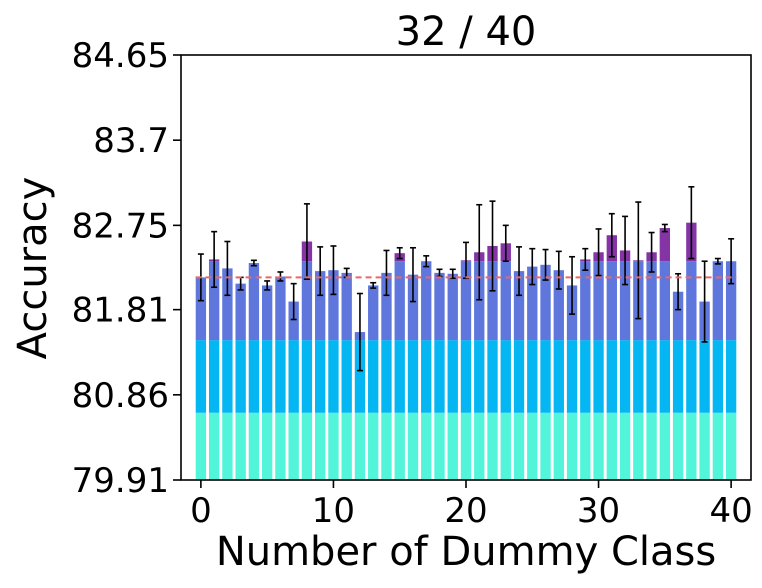 Image resolution: width=762 pixels, height=588 pixels. I want to click on bar-segment-18-aquamarine, so click(439, 446).